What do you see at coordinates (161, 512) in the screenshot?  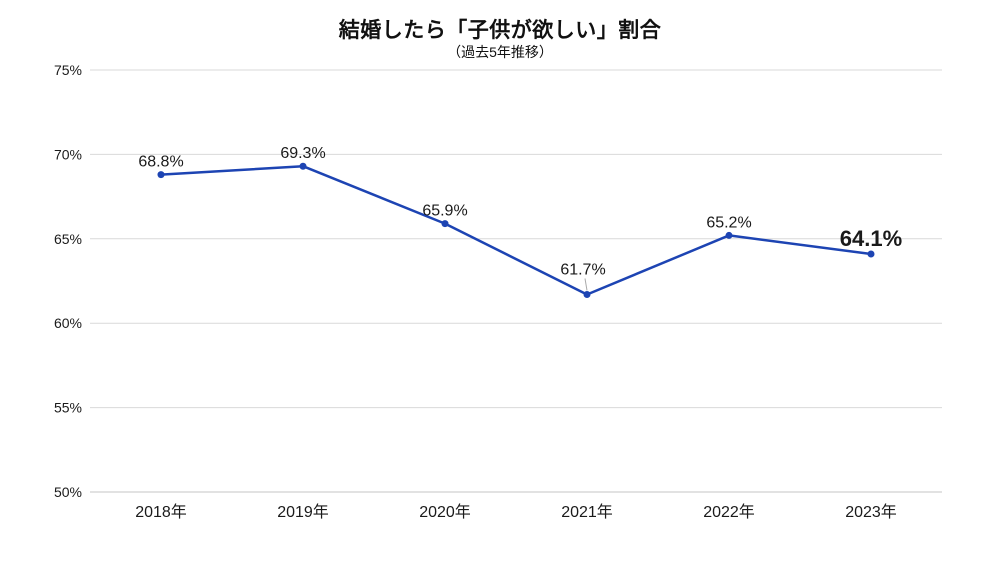 I see `x-tick-label: 2018年` at bounding box center [161, 512].